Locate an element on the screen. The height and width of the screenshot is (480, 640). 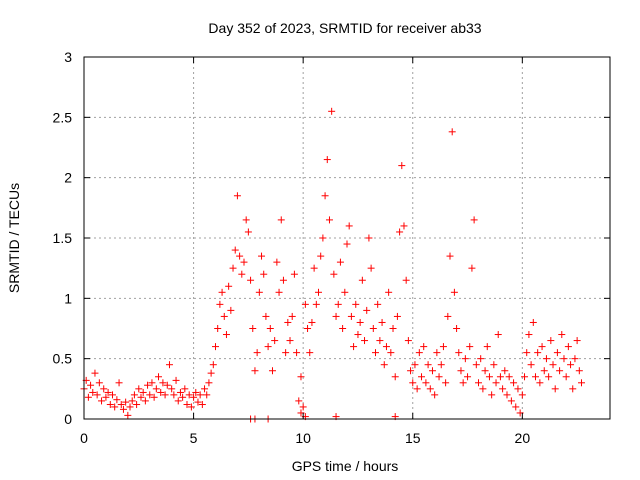
x-tick-label: 0 is located at coordinates (84, 438).